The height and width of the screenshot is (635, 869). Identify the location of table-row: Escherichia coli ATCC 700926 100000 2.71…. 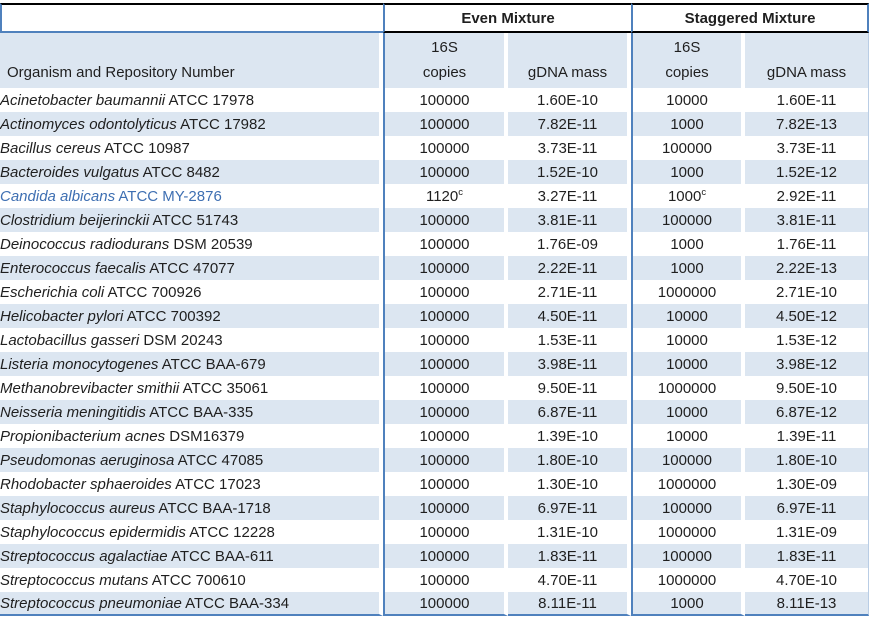
(434, 292).